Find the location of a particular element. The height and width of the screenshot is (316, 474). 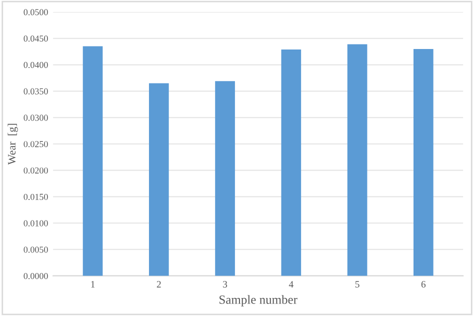

y-tick-label: 0.0450 is located at coordinates (36, 39).